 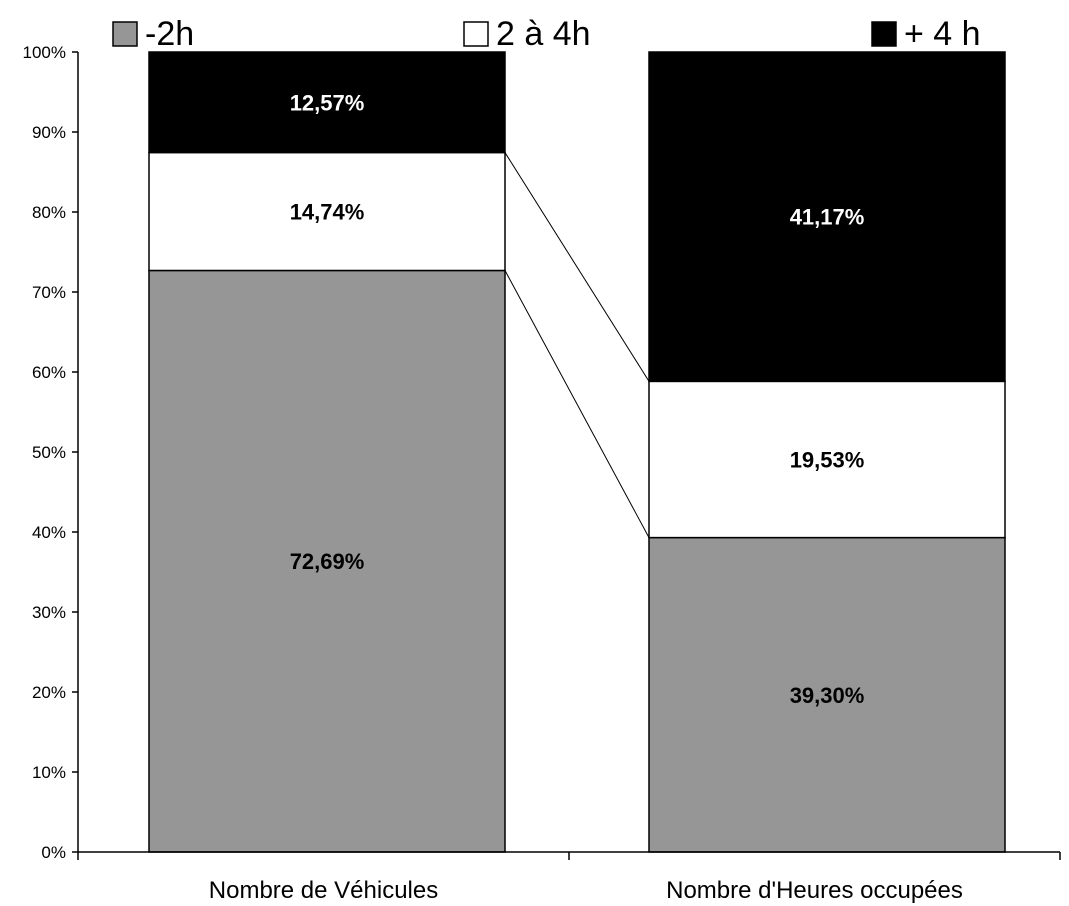 I want to click on x-category-label: Nombre de Véhicules, so click(x=323, y=890).